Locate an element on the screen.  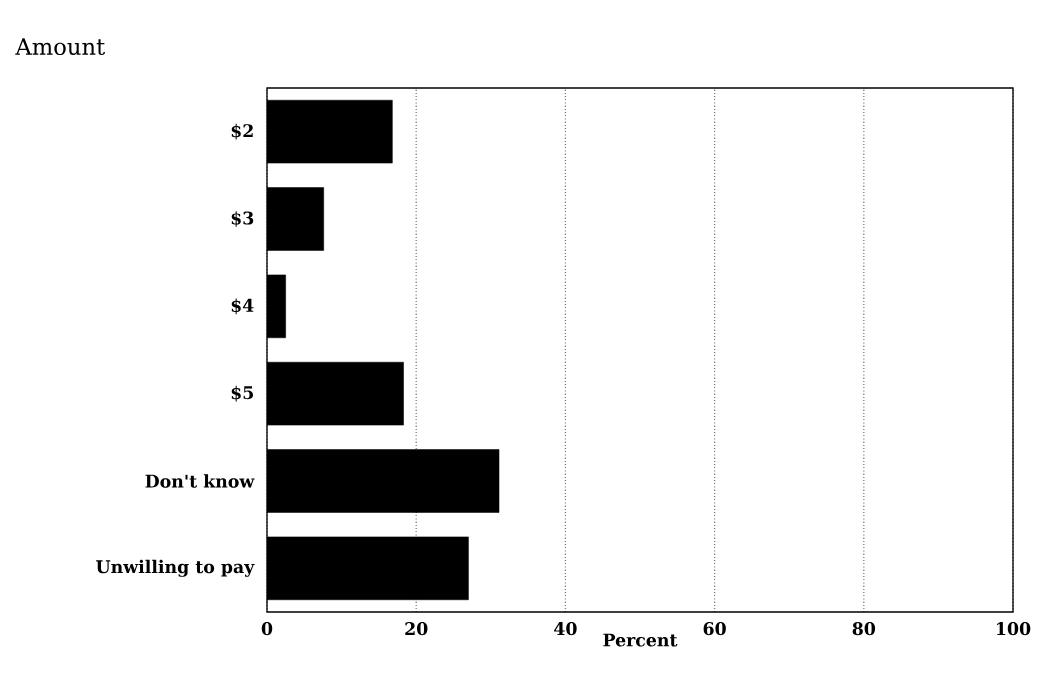
x-tick-label: 60 is located at coordinates (714, 629).